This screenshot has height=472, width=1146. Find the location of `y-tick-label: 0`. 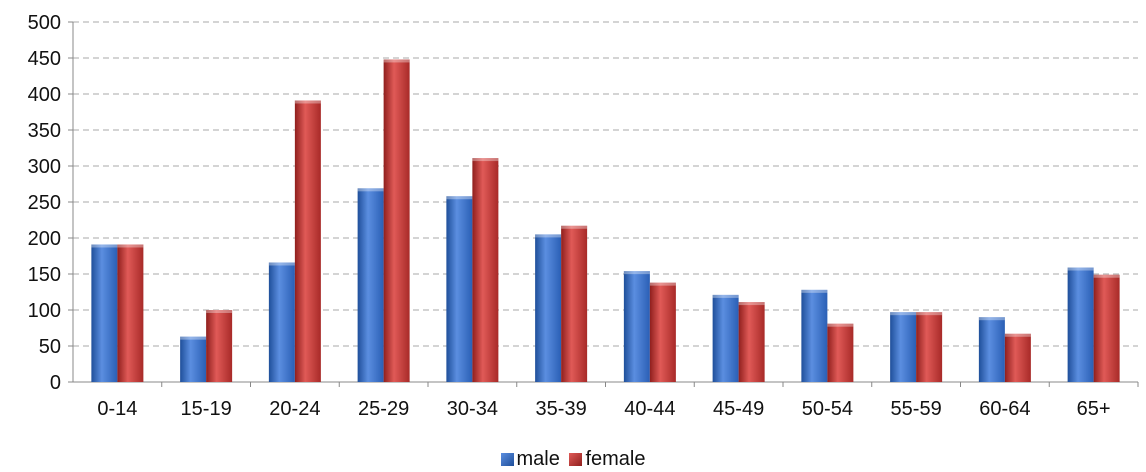

y-tick-label: 0 is located at coordinates (55, 383).